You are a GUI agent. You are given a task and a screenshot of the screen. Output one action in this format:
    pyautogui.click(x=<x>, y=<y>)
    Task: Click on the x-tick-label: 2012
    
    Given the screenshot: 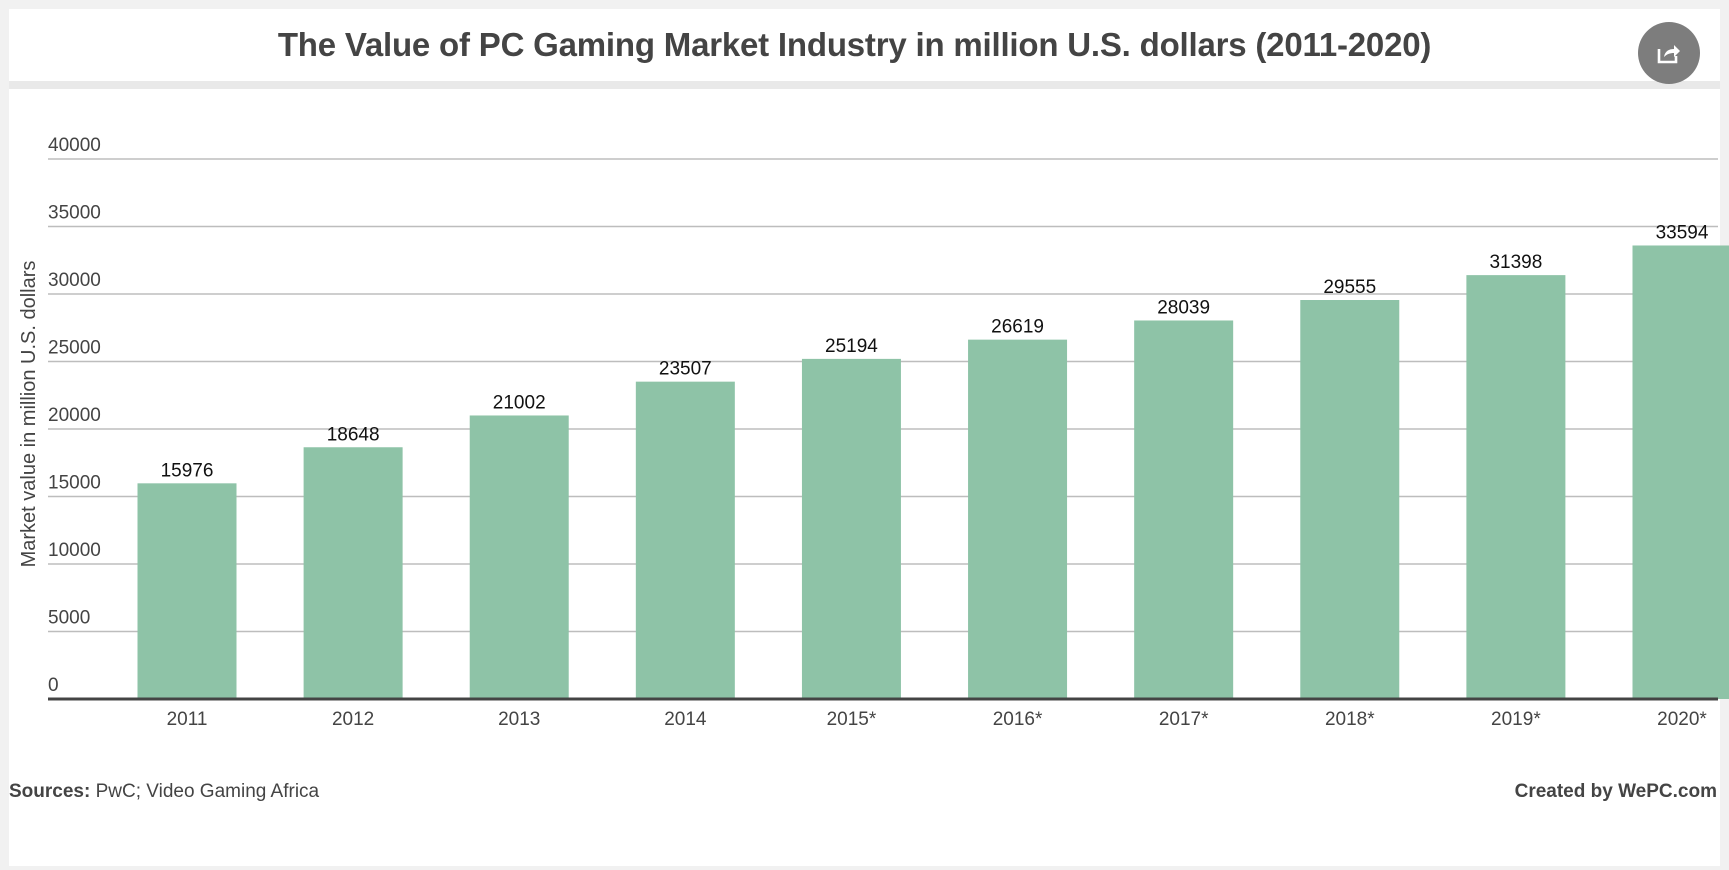 What is the action you would take?
    pyautogui.click(x=353, y=719)
    